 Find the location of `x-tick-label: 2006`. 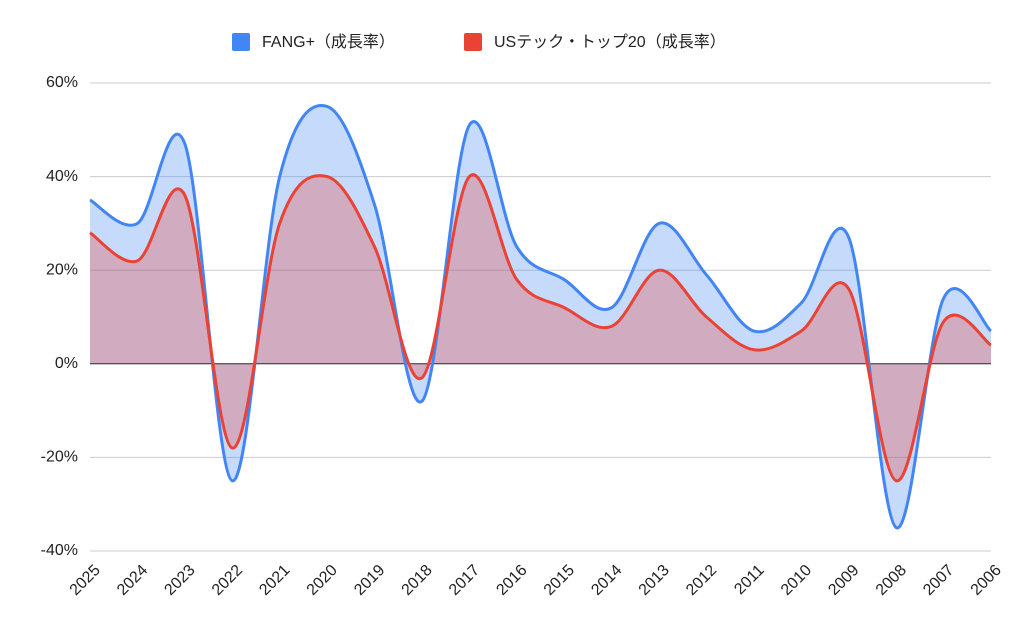

x-tick-label: 2006 is located at coordinates (986, 580).